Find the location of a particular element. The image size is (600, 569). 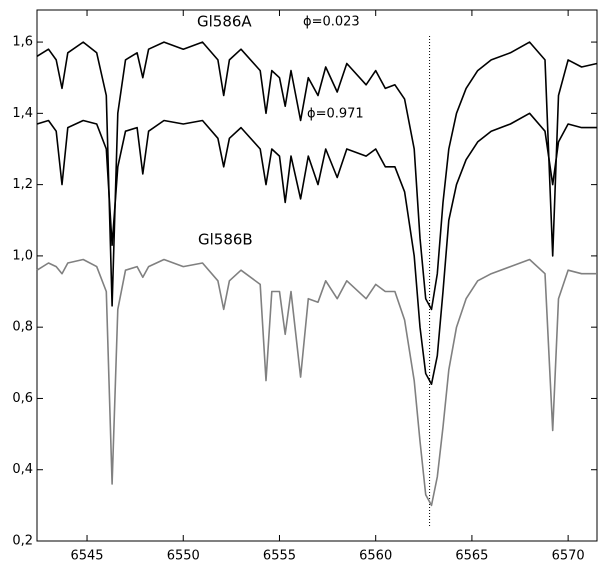

x-tick-label: 6555 is located at coordinates (279, 556).